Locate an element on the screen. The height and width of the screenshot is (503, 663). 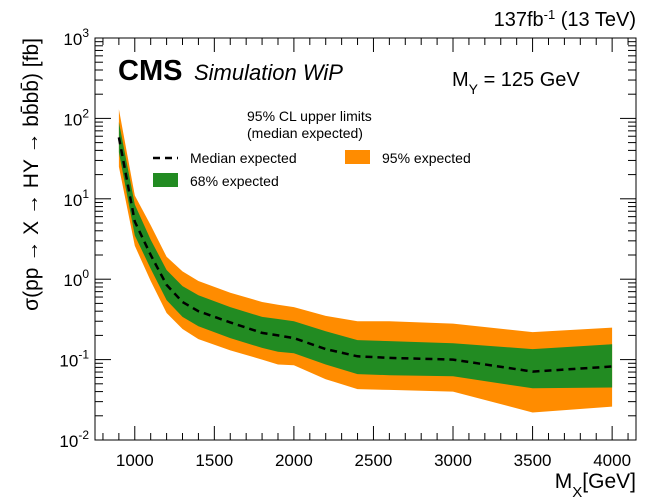
lumi-value: 137fb is located at coordinates (519, 20).